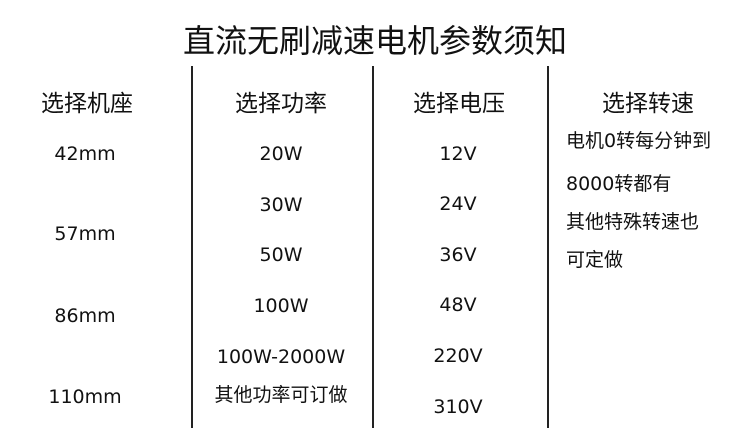 The image size is (750, 428). I want to click on voltage-value: 12V, so click(458, 154).